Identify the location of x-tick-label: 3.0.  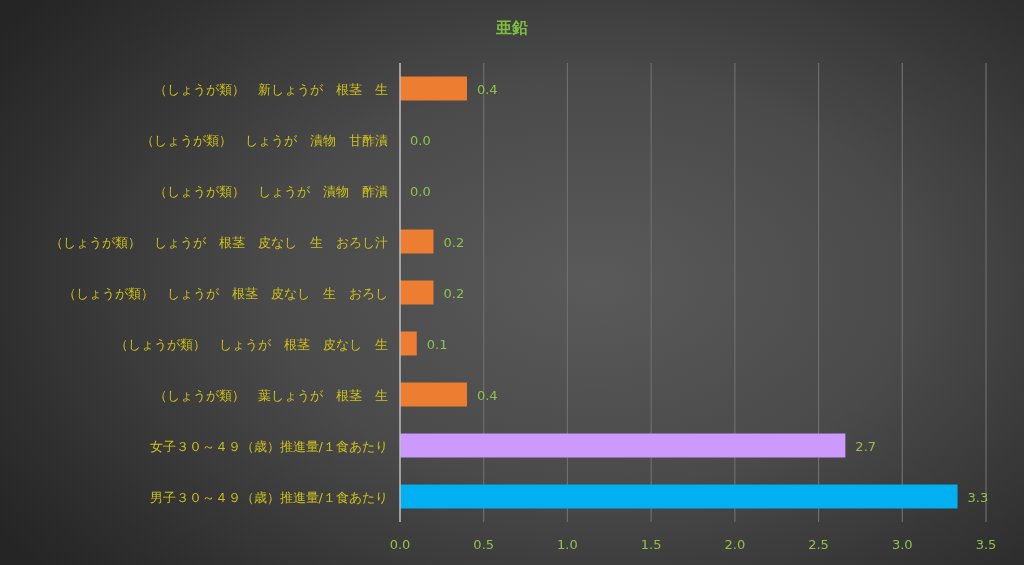
(902, 544).